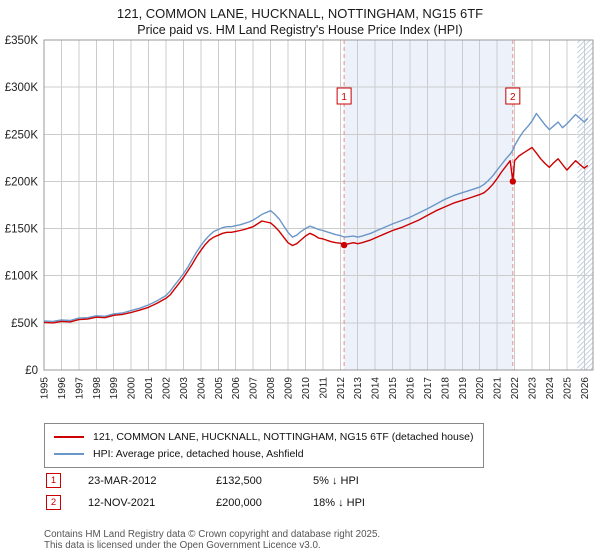  What do you see at coordinates (411, 388) in the screenshot?
I see `svg-text: 2016` at bounding box center [411, 388].